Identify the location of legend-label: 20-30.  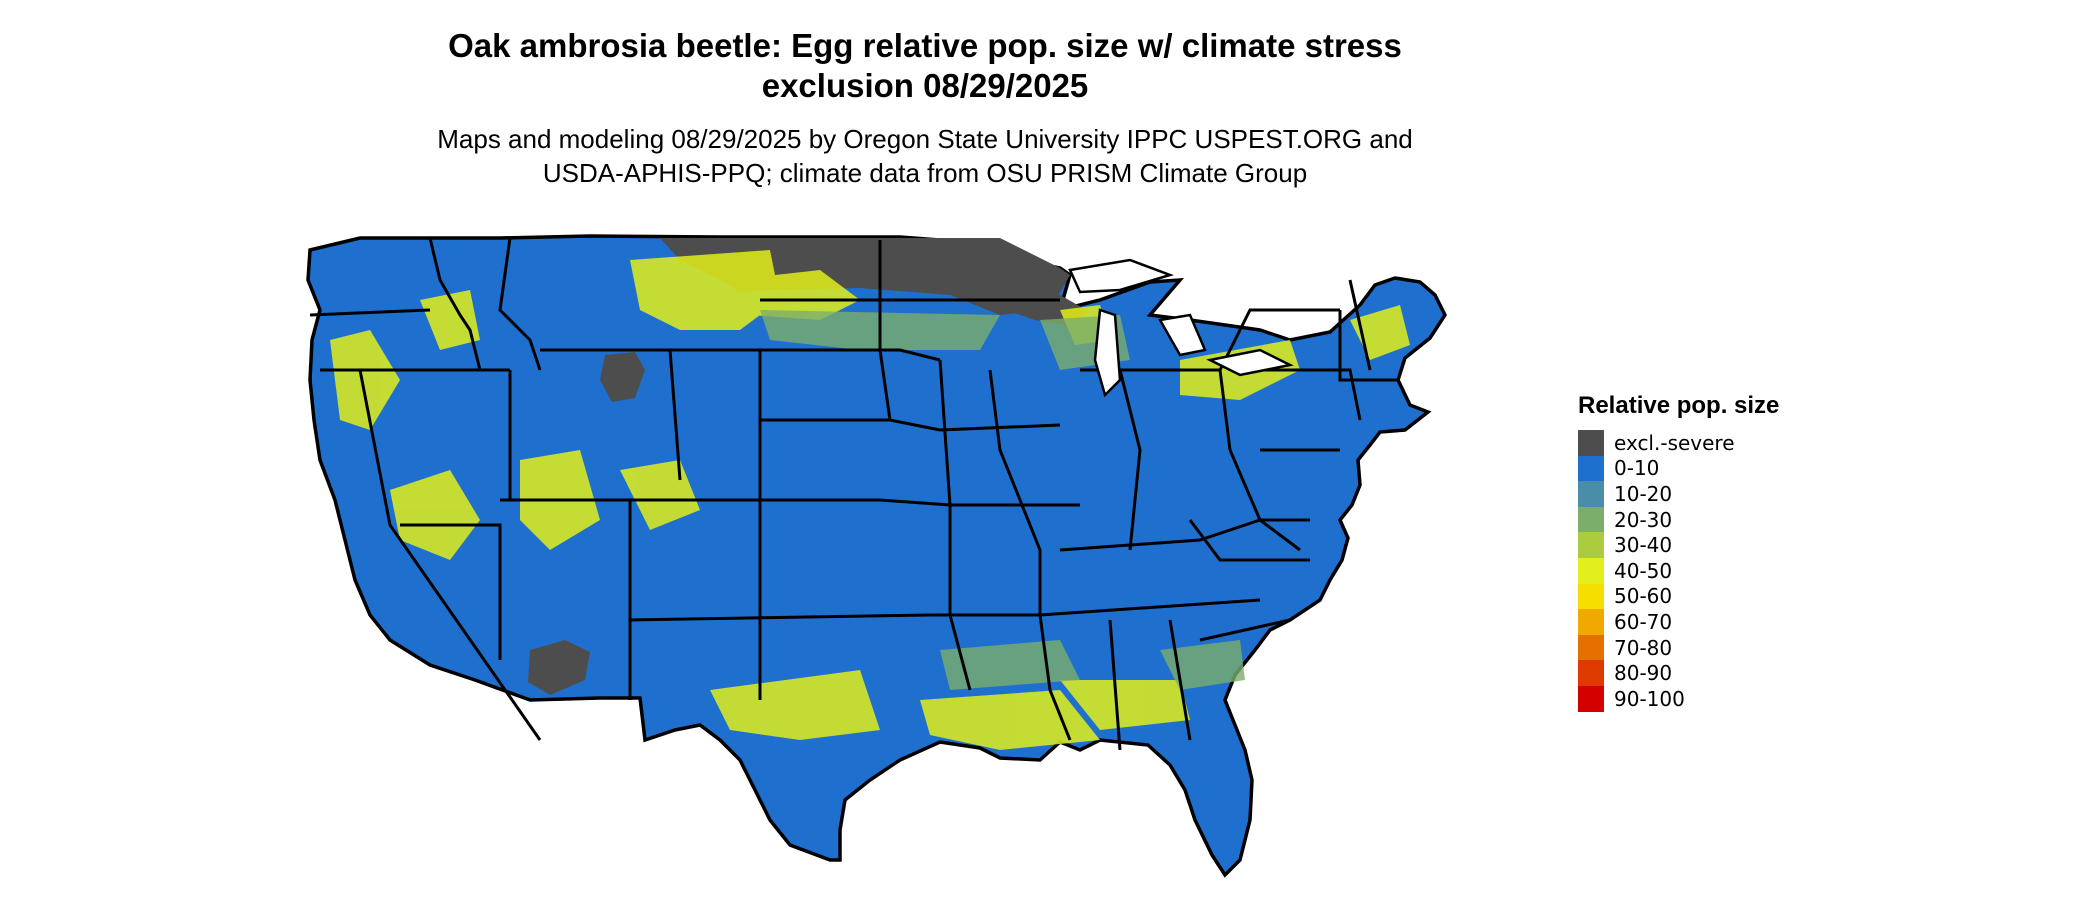
(1643, 519).